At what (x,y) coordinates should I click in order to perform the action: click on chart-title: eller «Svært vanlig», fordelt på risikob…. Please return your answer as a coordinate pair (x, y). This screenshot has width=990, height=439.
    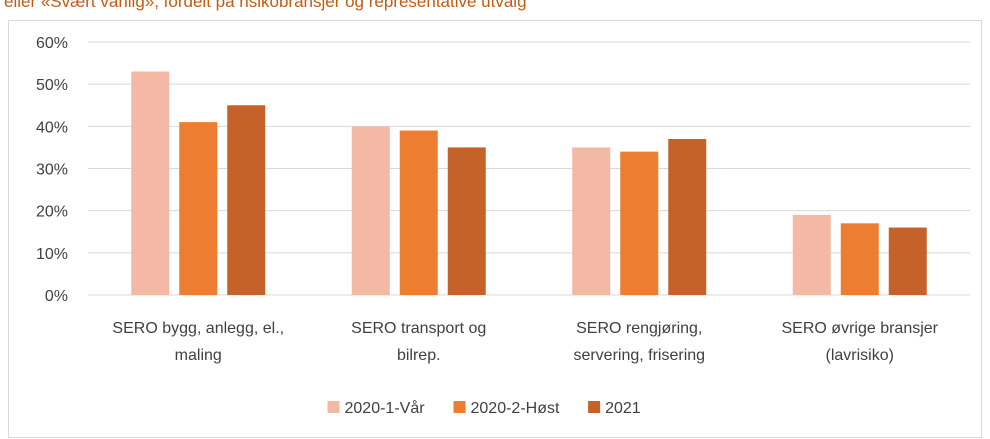
    Looking at the image, I should click on (265, 5).